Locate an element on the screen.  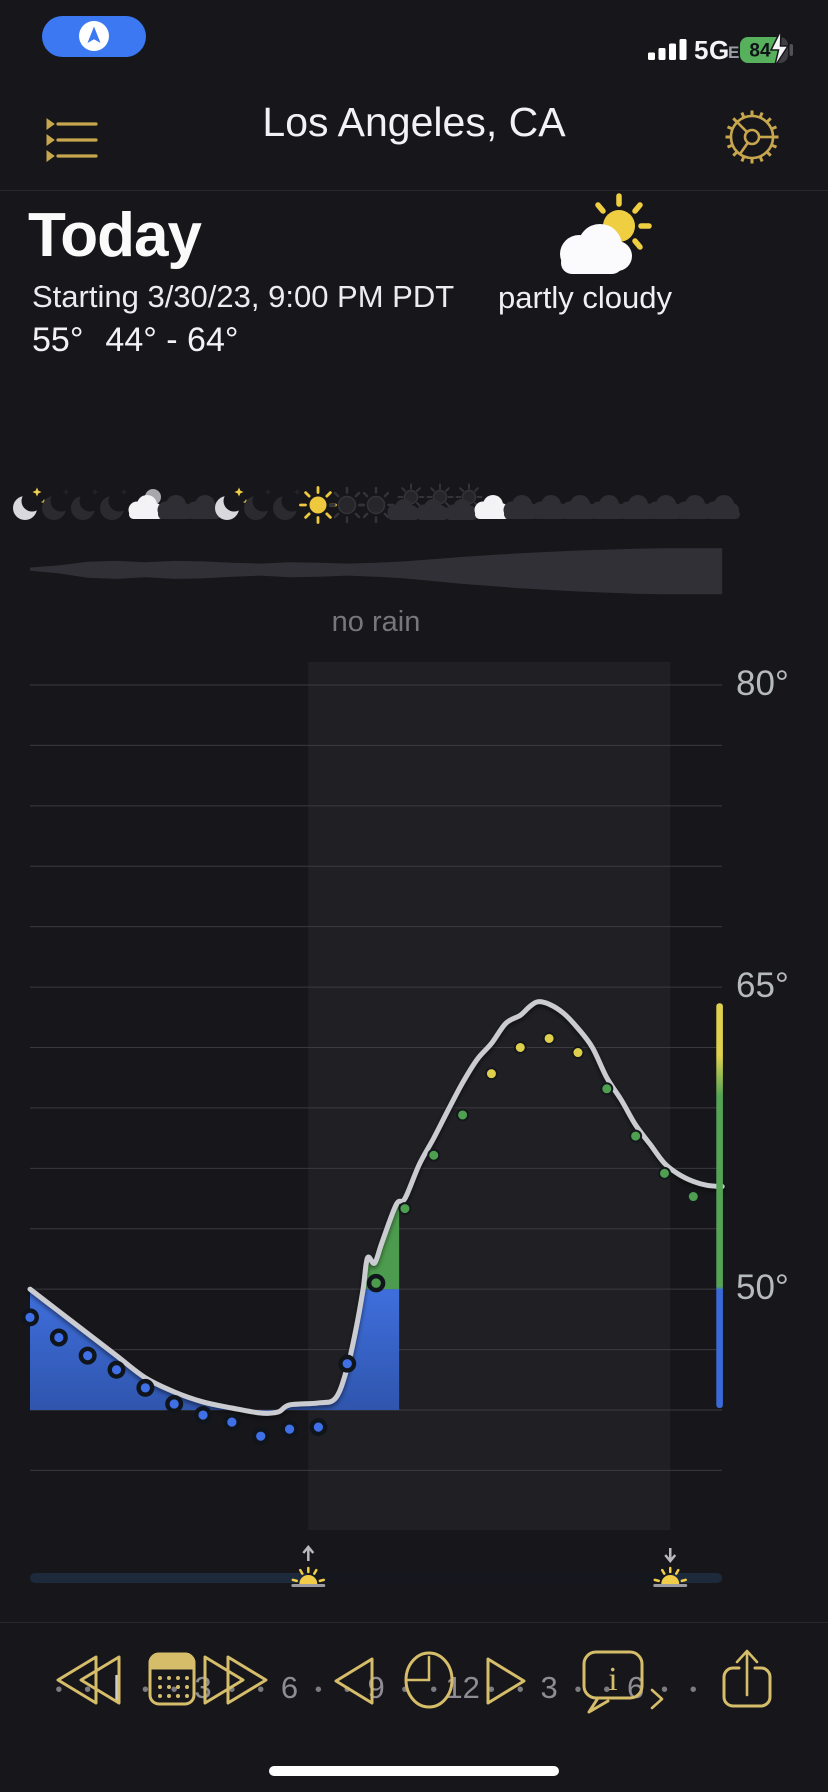
share-button is located at coordinates (747, 1678).